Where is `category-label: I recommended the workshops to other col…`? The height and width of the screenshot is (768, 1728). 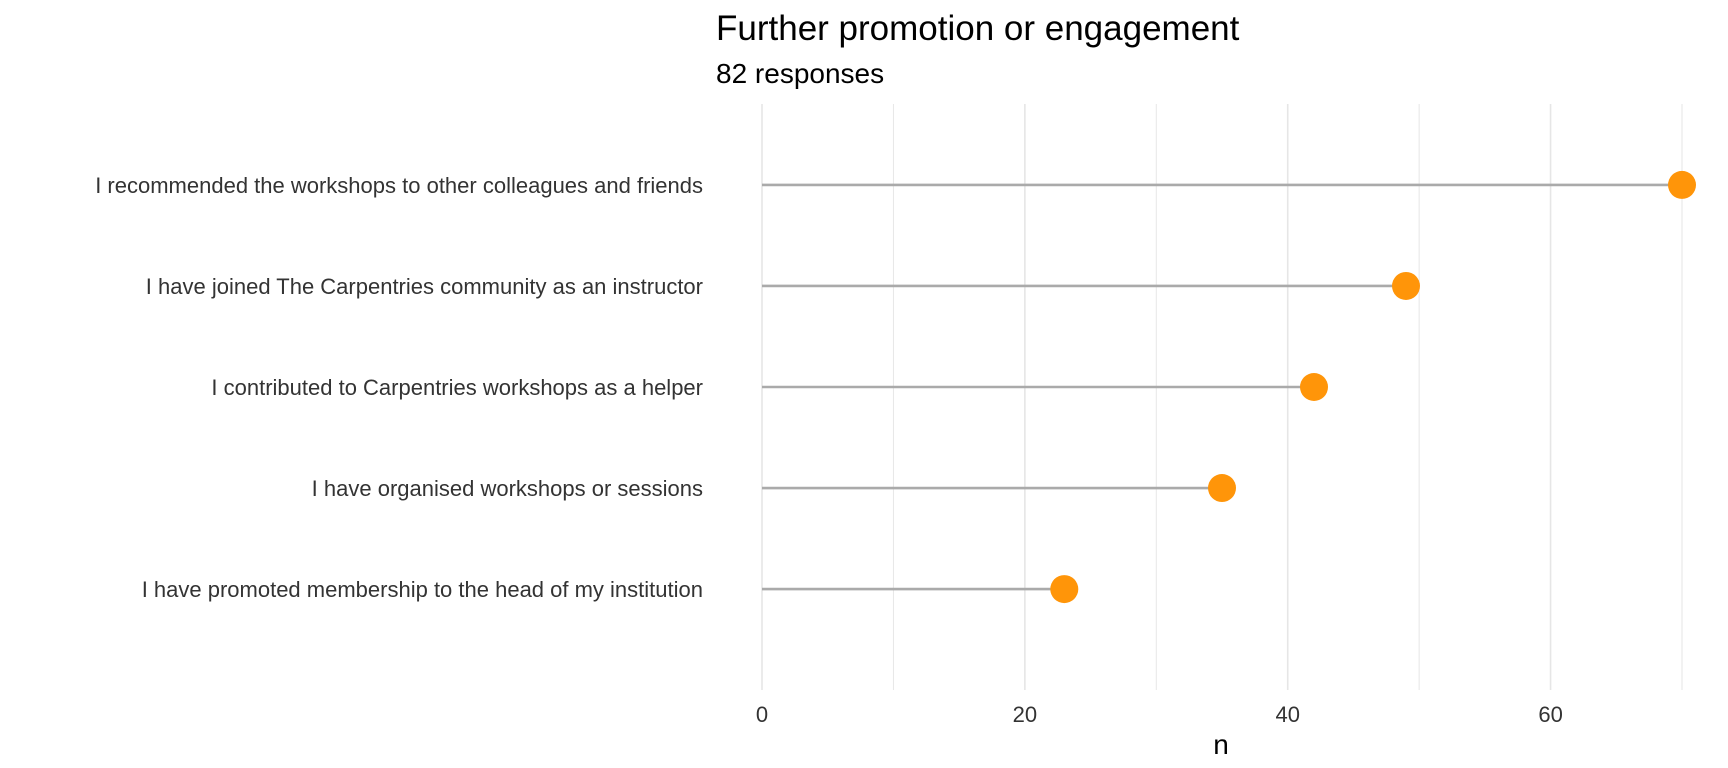 category-label: I recommended the workshops to other col… is located at coordinates (399, 185).